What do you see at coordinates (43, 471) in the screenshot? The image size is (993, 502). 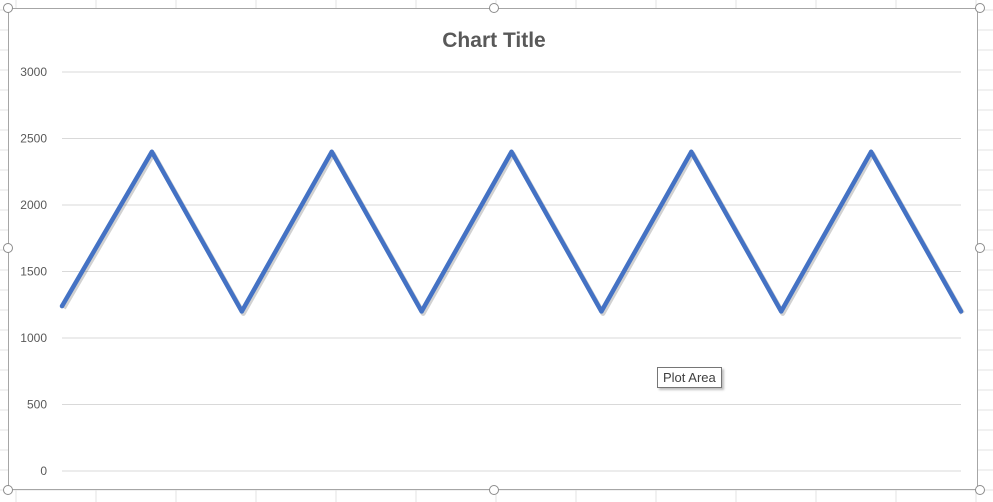 I see `y-tick-label: 0` at bounding box center [43, 471].